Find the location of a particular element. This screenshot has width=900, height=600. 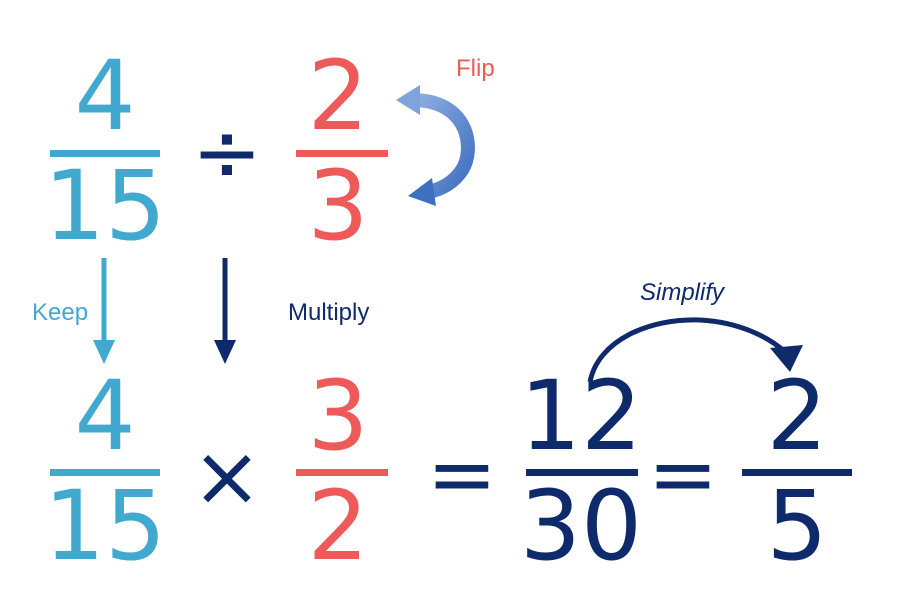

top-fraction2-bar is located at coordinates (342, 153).